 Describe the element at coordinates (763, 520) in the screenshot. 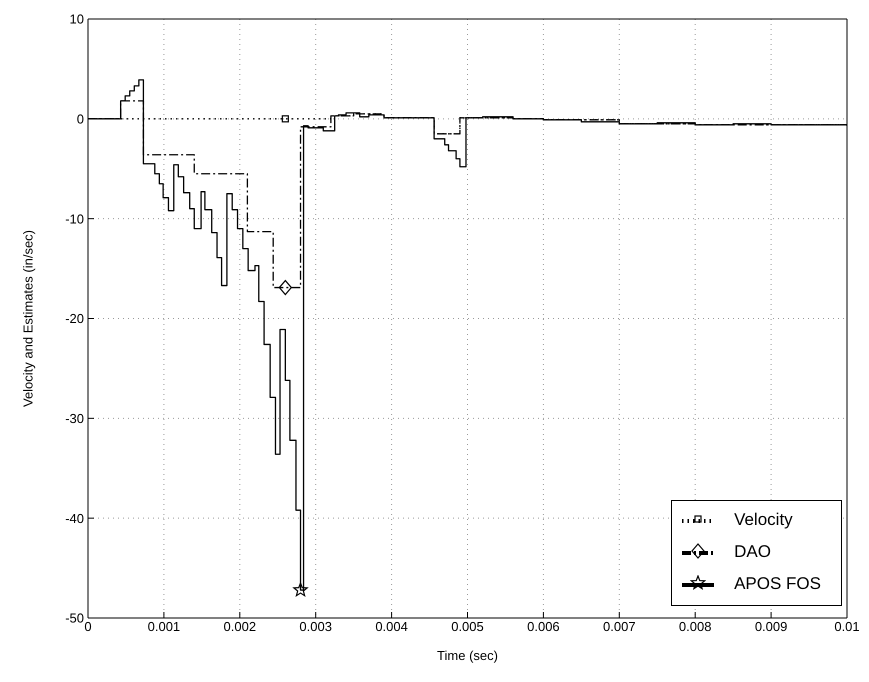

I see `legend-label: Velocity` at that location.